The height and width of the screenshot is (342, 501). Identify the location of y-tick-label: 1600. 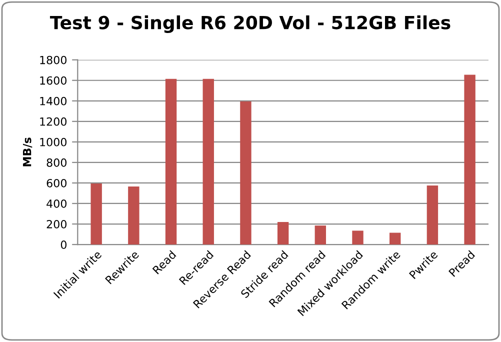
(53, 80).